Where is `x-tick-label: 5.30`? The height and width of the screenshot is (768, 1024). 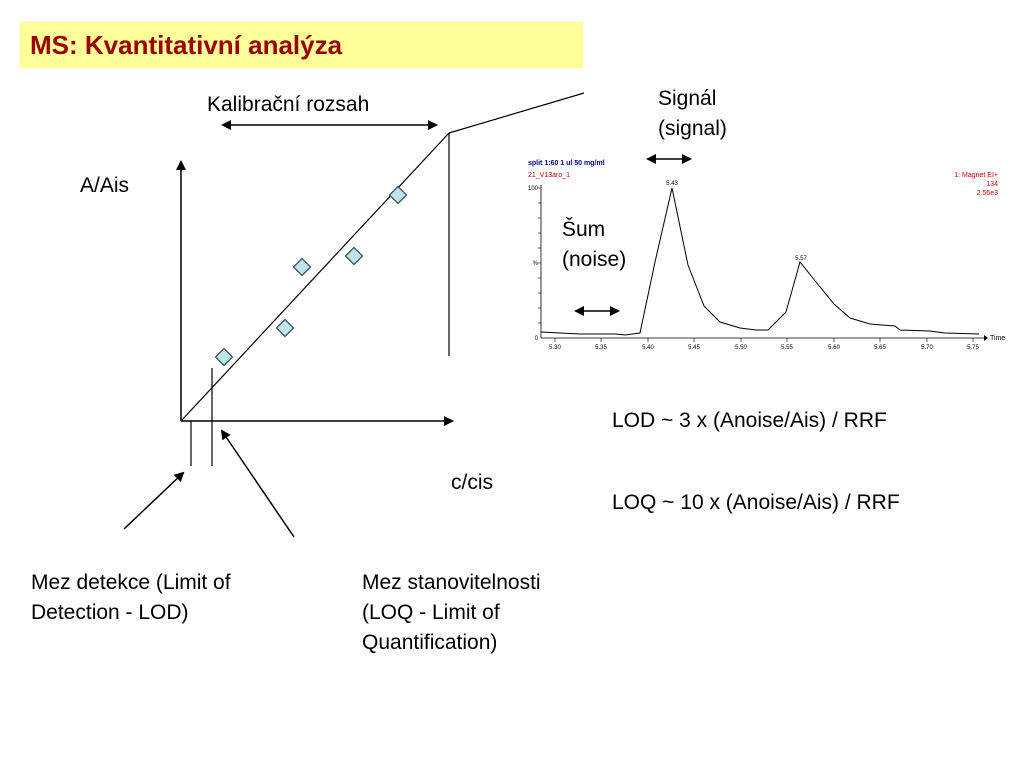
x-tick-label: 5.30 is located at coordinates (555, 348).